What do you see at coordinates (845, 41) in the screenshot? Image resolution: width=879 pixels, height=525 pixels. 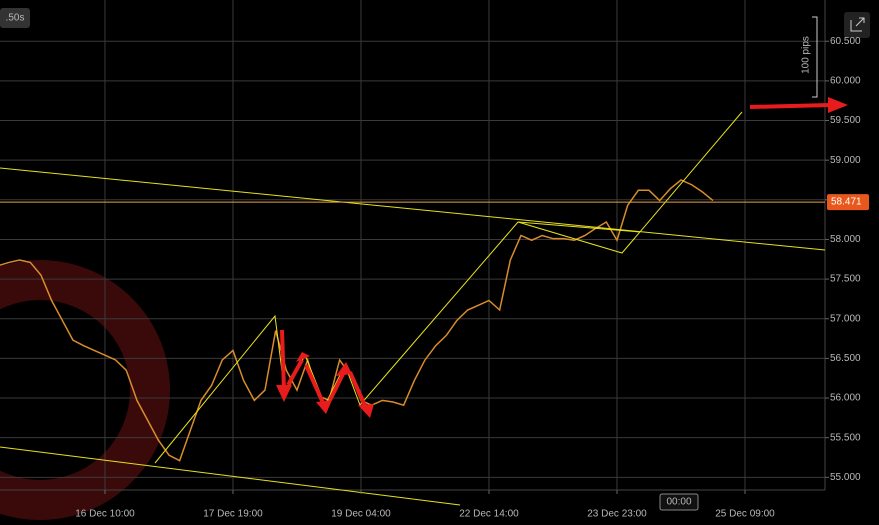 I see `y-tick-label: 60.500` at bounding box center [845, 41].